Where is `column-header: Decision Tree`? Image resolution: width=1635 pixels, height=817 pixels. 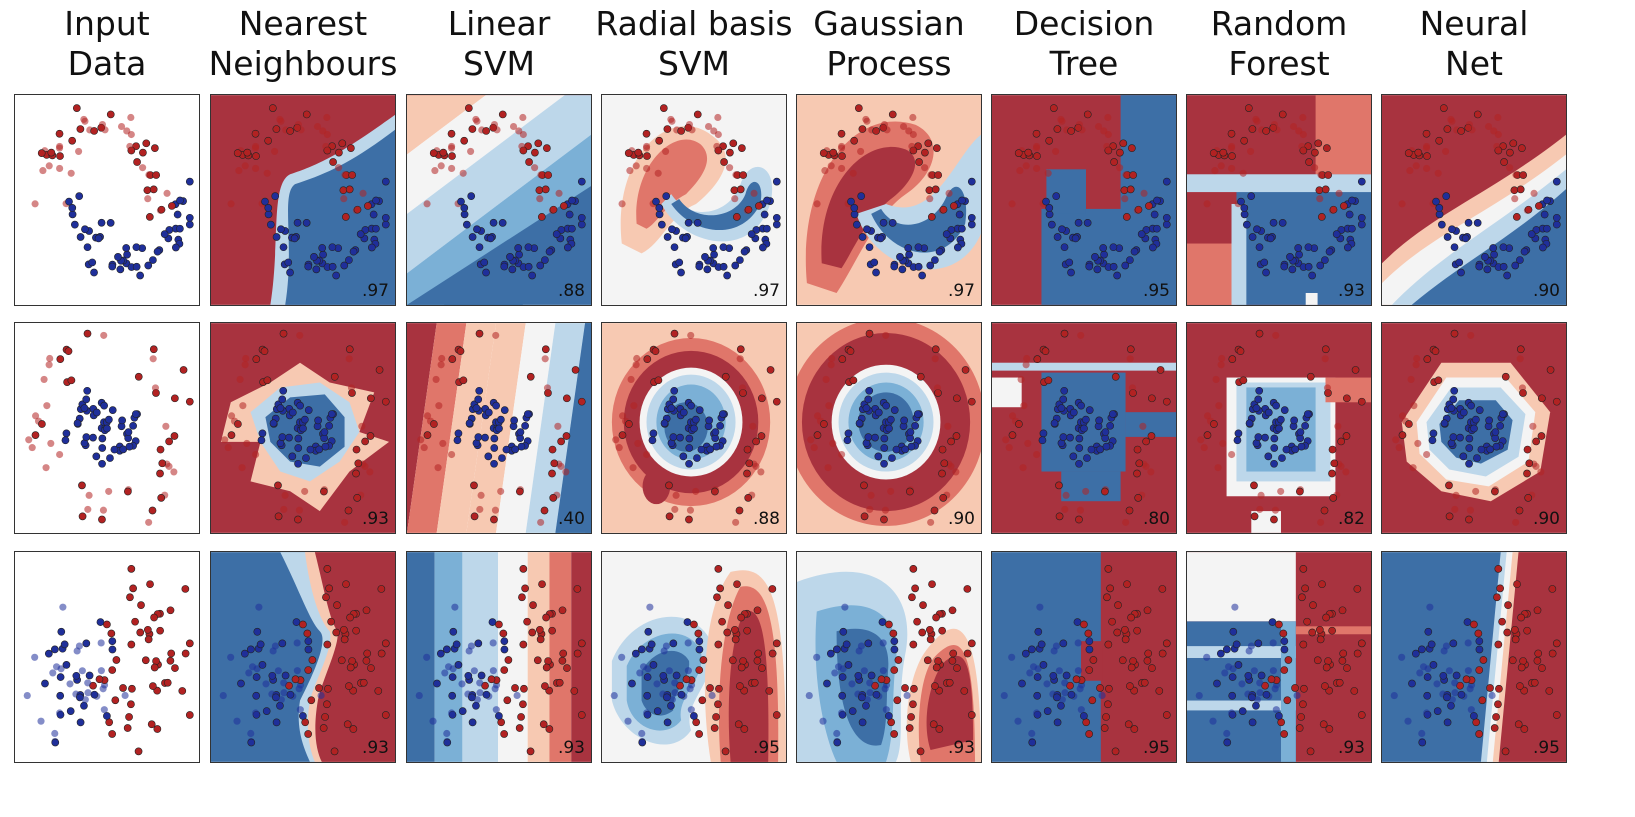 column-header: Decision Tree is located at coordinates (1084, 44).